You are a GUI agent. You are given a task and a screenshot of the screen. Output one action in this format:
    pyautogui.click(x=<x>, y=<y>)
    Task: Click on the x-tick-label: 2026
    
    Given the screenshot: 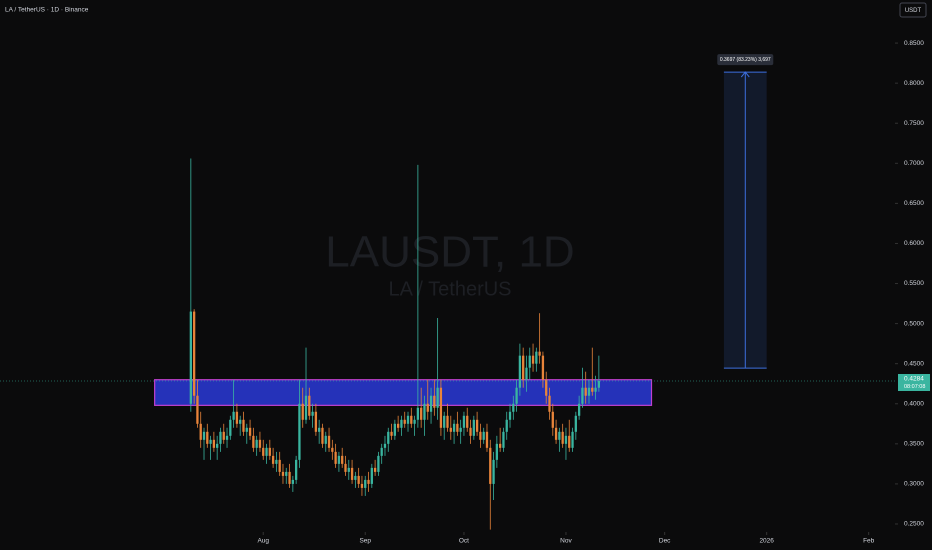 What is the action you would take?
    pyautogui.click(x=766, y=541)
    